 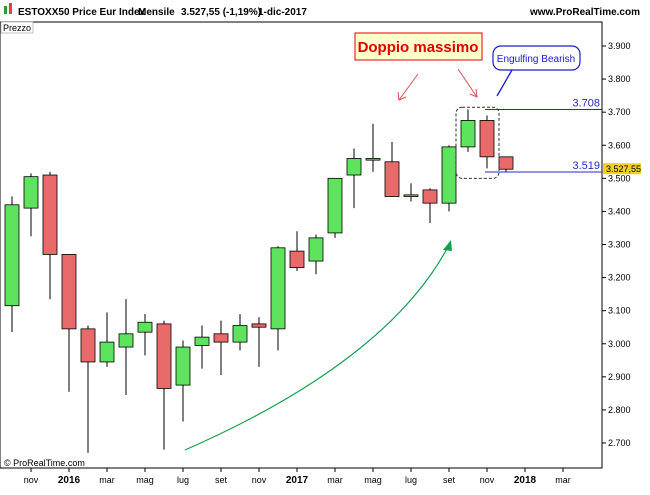 What do you see at coordinates (586, 166) in the screenshot?
I see `level-label: 3.519` at bounding box center [586, 166].